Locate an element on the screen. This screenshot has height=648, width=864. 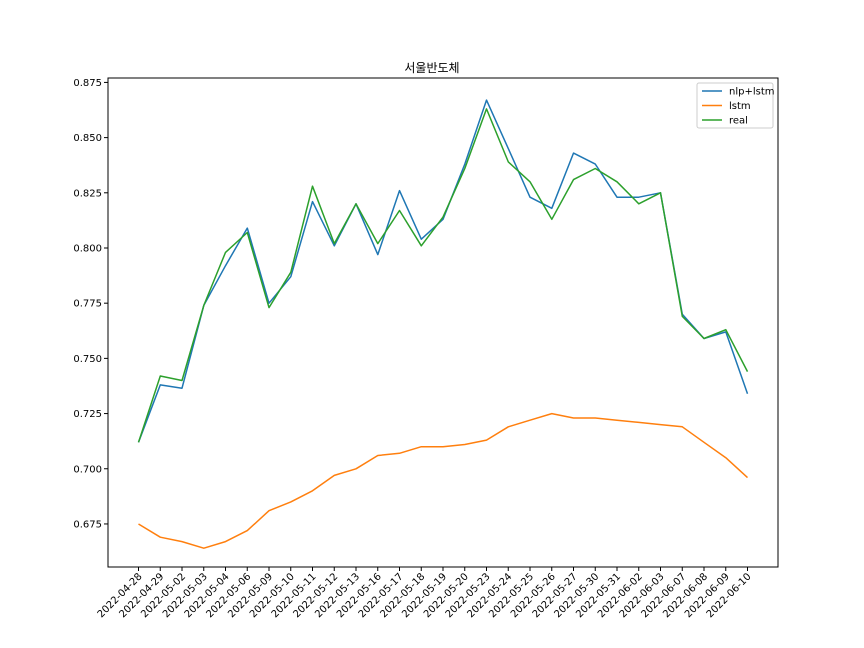
y-tick-label: 0.775 is located at coordinates (87, 304).